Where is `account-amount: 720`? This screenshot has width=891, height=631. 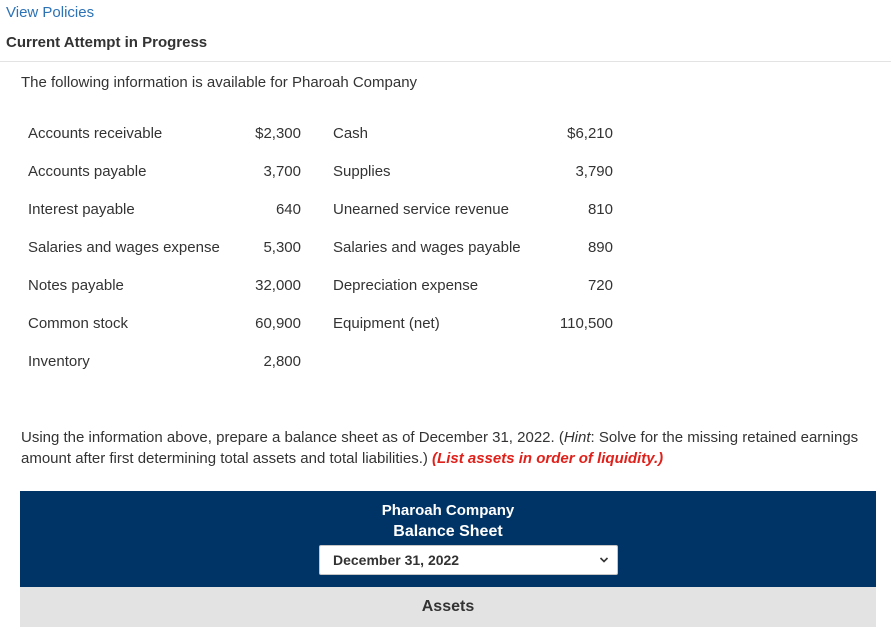
account-amount: 720 is located at coordinates (600, 285).